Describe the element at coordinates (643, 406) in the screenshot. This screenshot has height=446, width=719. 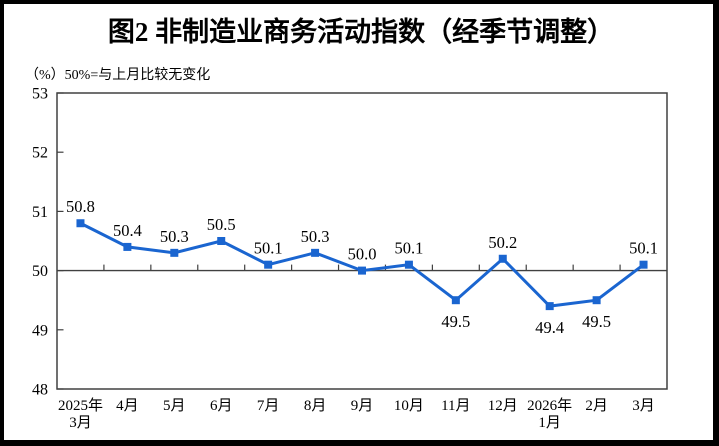
I see `x-axis-label: 3月` at that location.